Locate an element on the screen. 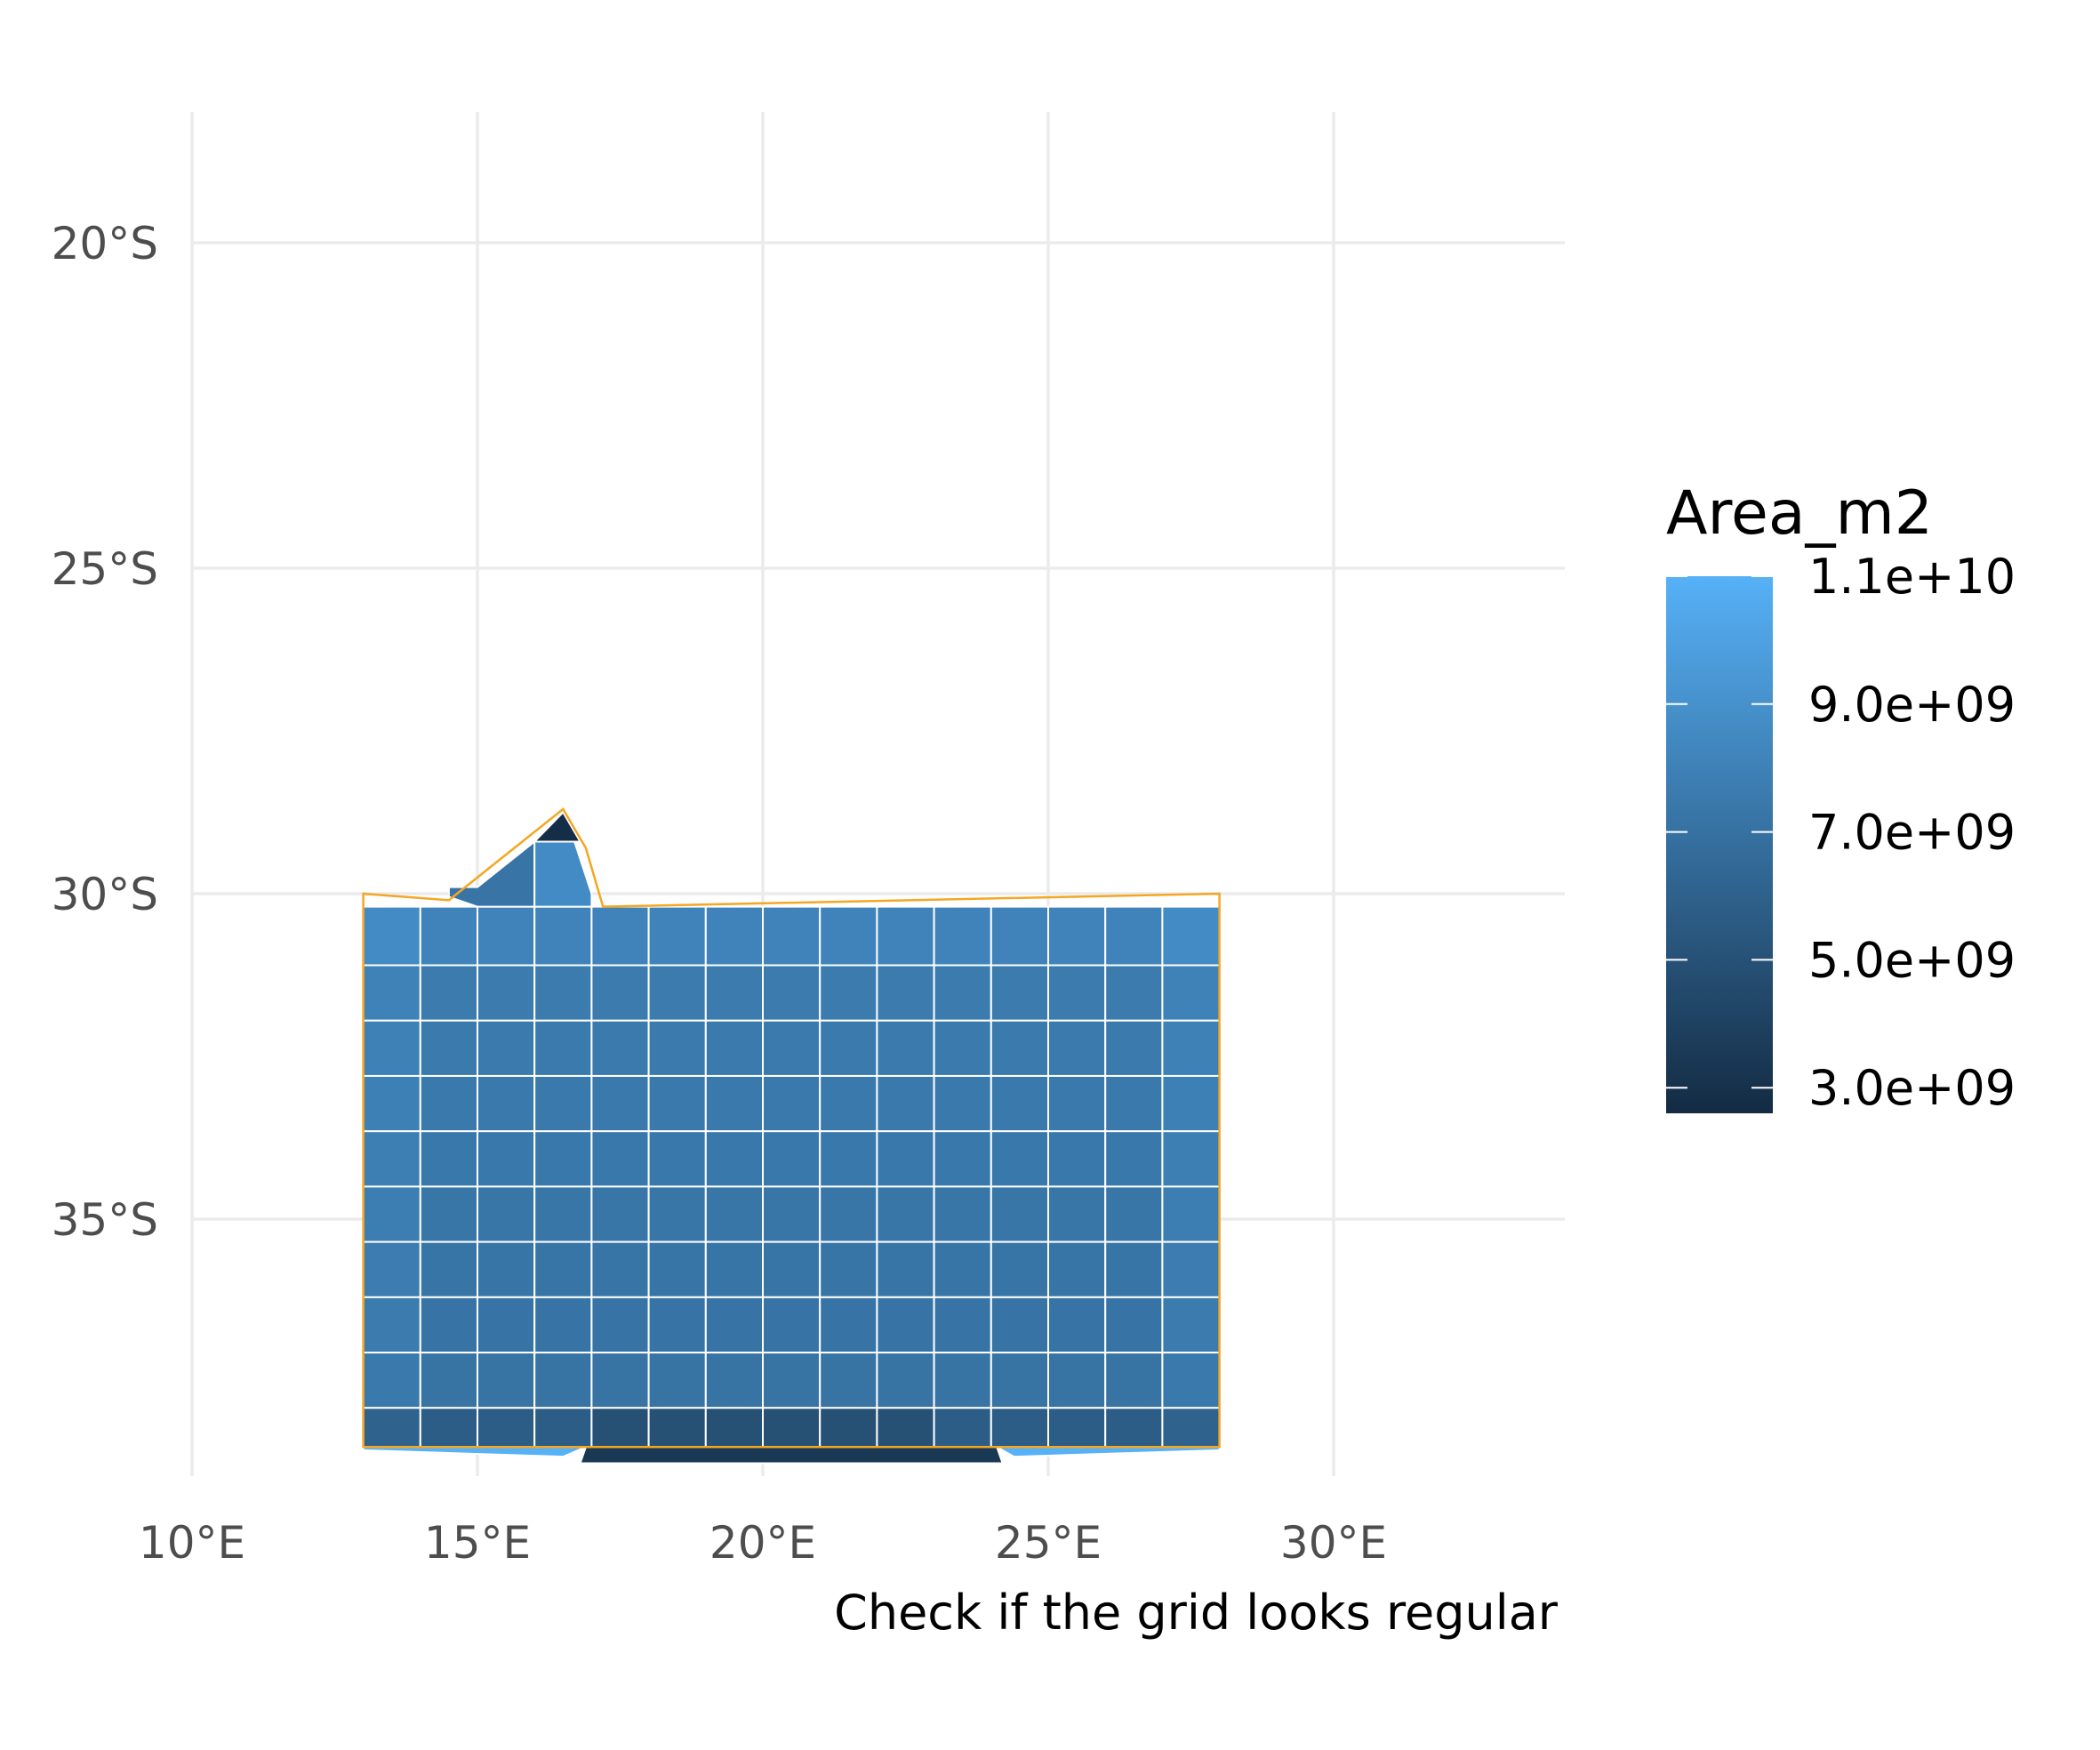  legend-label-2: 7.0e+09 is located at coordinates (1912, 833).